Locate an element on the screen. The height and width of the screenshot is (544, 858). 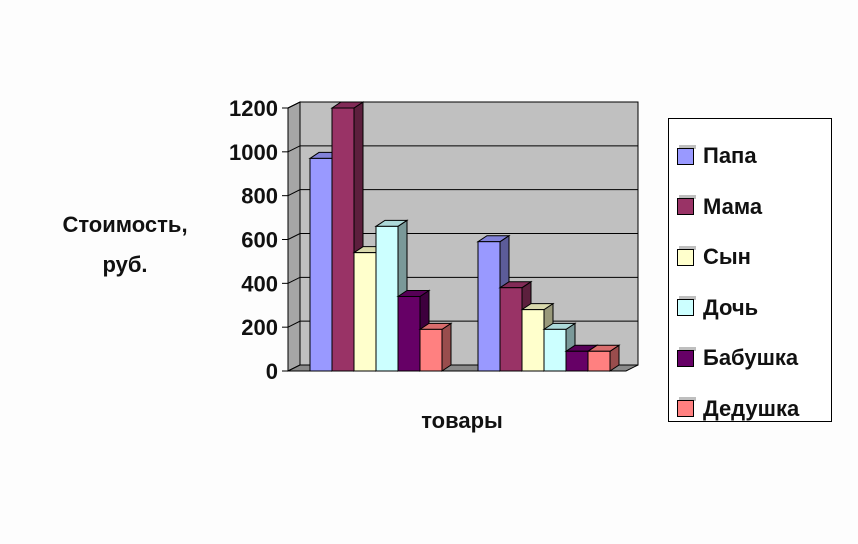
legend-label: Бабушка is located at coordinates (751, 358).